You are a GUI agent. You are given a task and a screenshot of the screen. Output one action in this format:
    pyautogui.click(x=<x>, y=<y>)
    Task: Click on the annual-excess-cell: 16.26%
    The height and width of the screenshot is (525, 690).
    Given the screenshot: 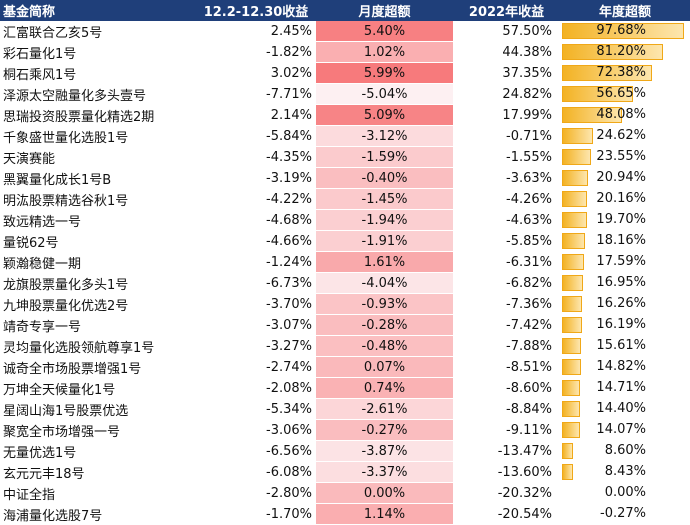 What is the action you would take?
    pyautogui.click(x=625, y=304)
    